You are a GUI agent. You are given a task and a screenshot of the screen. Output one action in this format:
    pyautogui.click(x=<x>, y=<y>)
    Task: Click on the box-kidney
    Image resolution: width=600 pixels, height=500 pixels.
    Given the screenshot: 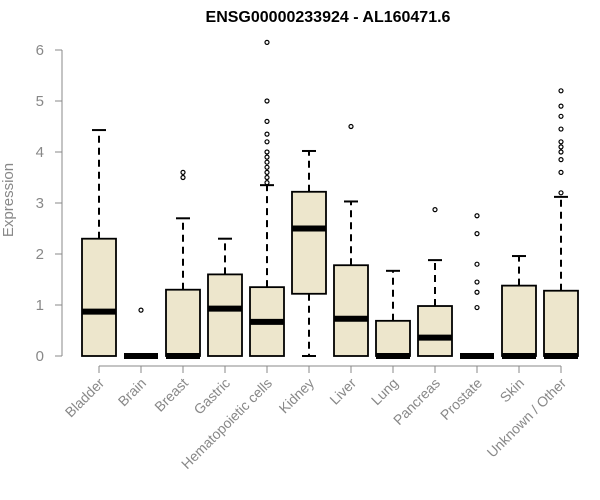 What is the action you would take?
    pyautogui.click(x=309, y=253)
    